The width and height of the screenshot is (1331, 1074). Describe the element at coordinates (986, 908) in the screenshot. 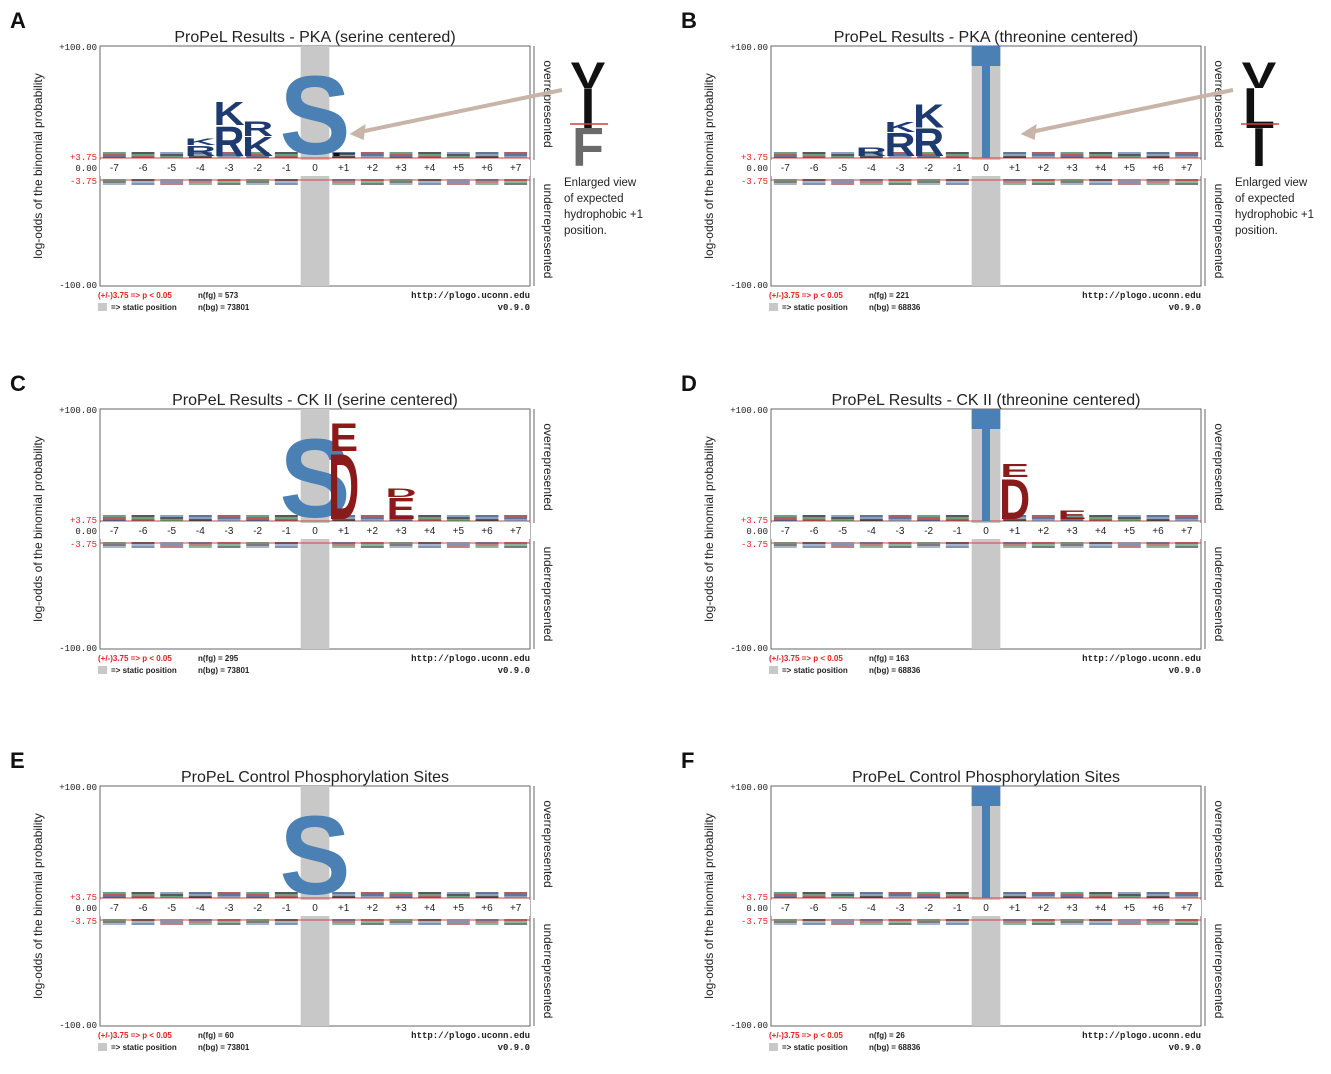

I see `position-strip` at that location.